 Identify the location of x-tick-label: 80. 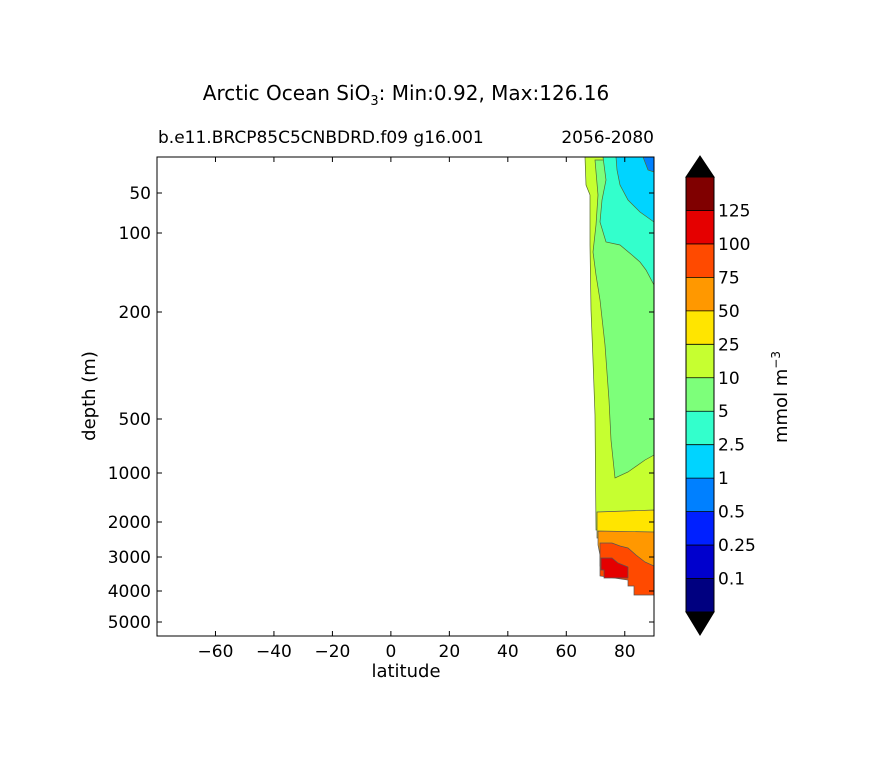
(625, 652).